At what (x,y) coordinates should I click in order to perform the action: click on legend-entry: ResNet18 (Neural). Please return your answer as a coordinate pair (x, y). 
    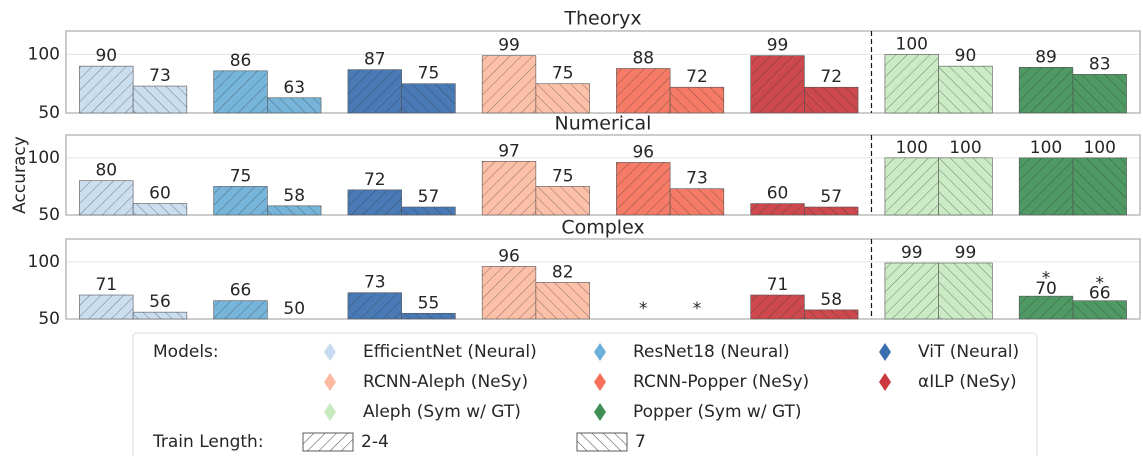
    Looking at the image, I should click on (711, 352).